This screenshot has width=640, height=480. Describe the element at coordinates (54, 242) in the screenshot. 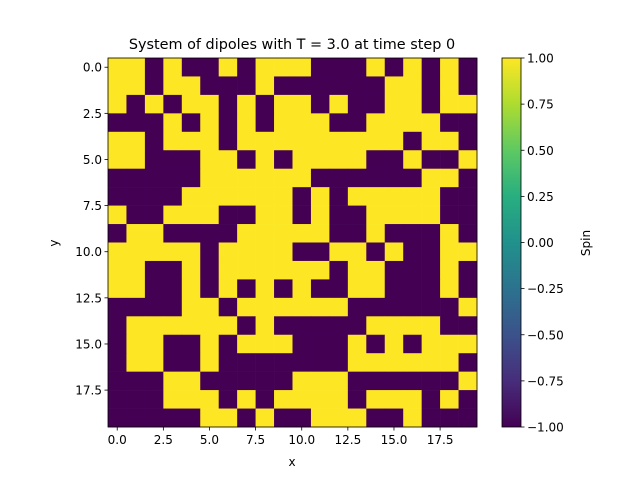

I see `y-axis-label: y` at that location.